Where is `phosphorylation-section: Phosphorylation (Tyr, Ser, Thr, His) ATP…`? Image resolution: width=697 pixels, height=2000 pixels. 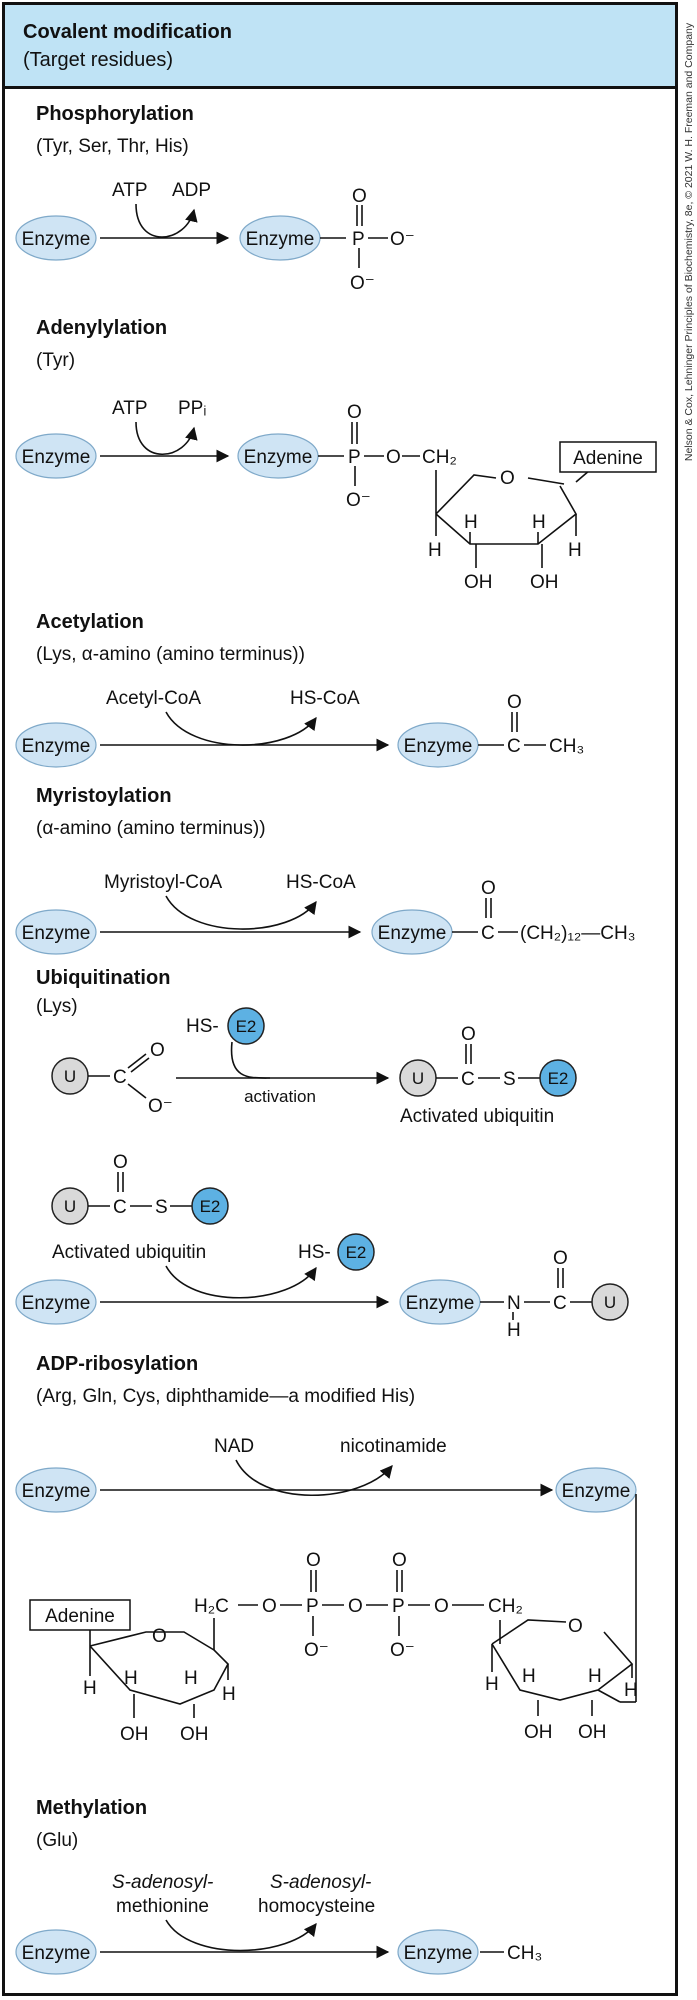
phosphorylation-section: Phosphorylation (Tyr, Ser, Thr, His) ATP… is located at coordinates (215, 198).